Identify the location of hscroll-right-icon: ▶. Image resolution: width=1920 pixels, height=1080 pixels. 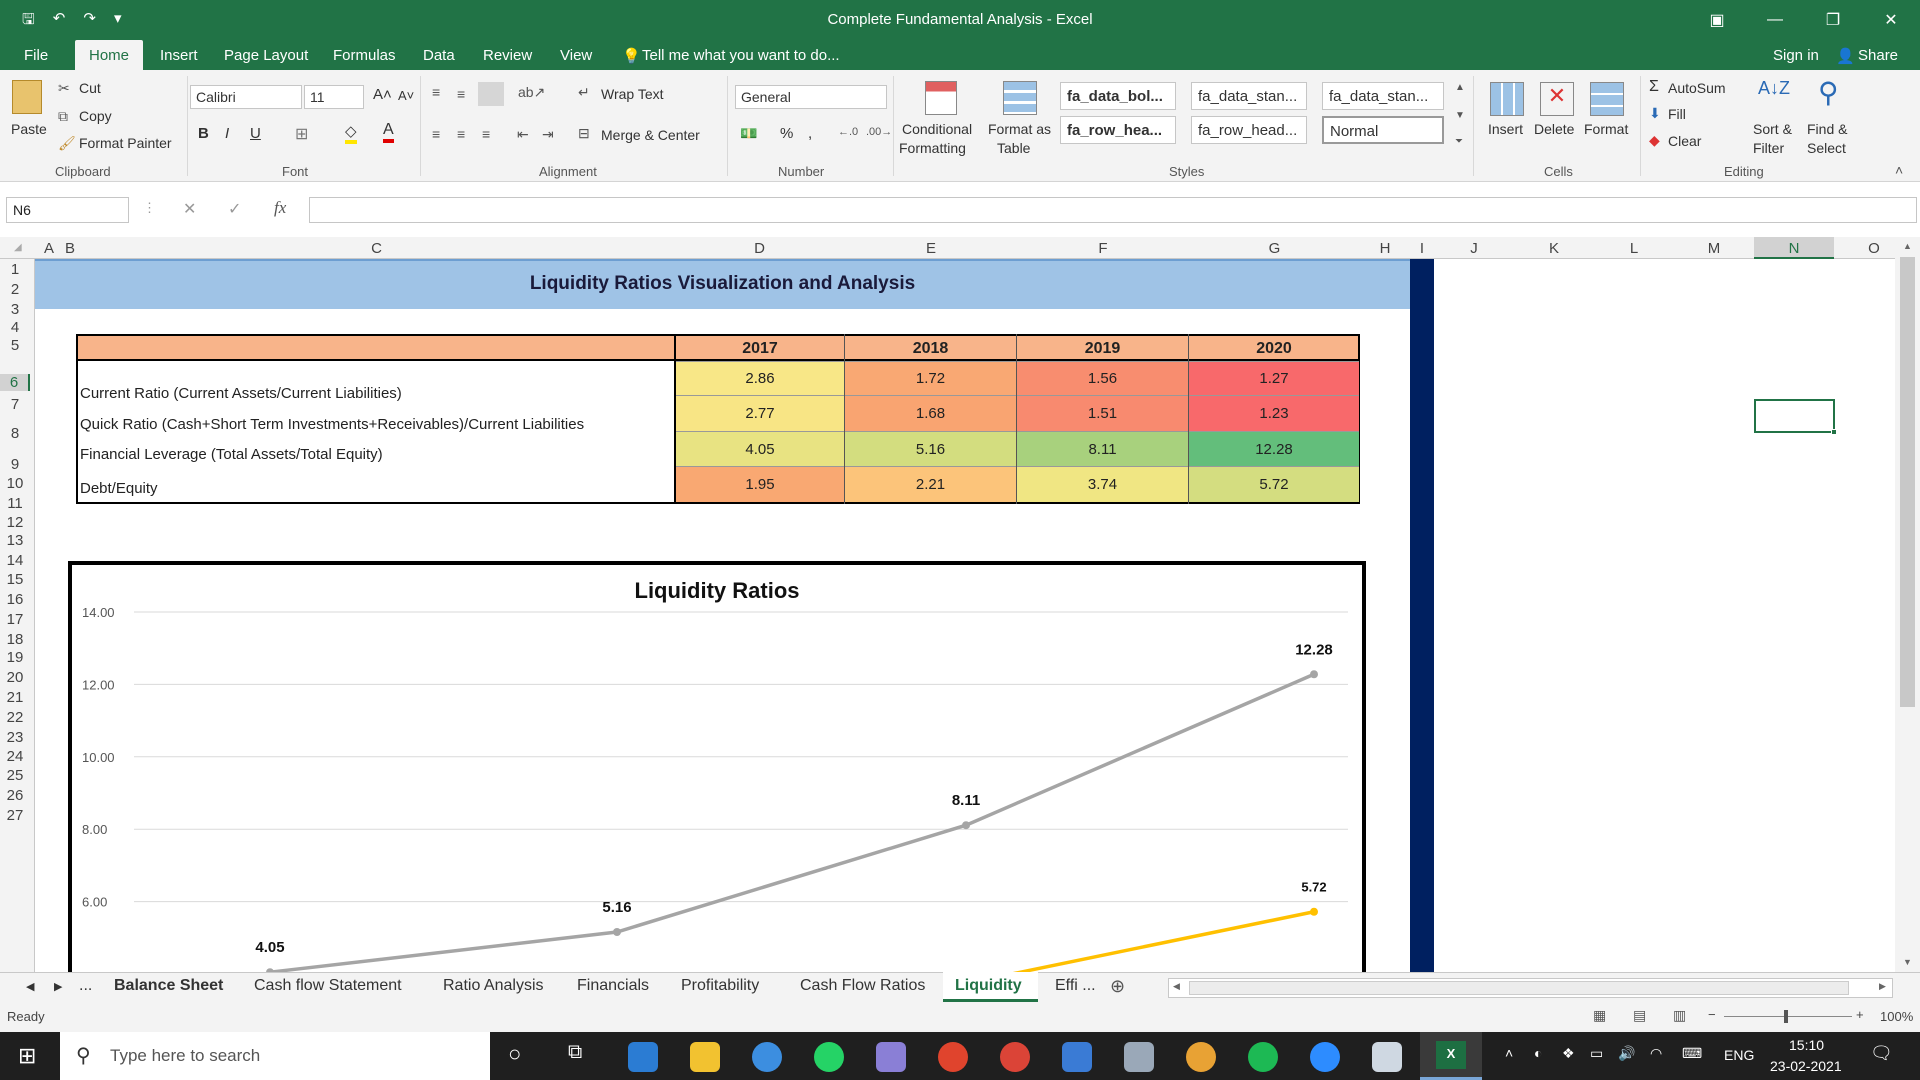
(1882, 986).